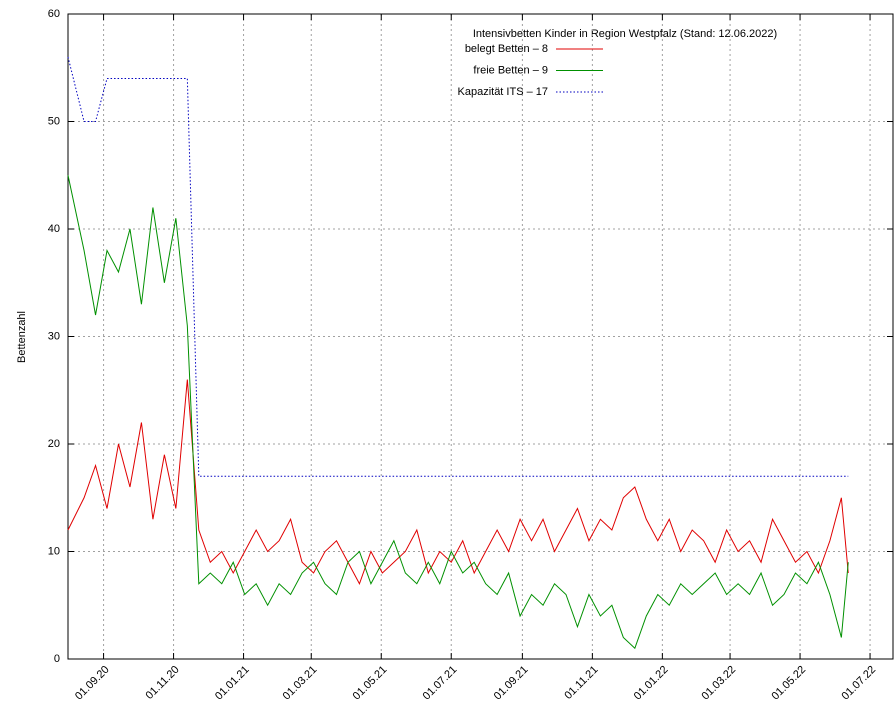  I want to click on x-tick-label: 01.07.21, so click(440, 683).